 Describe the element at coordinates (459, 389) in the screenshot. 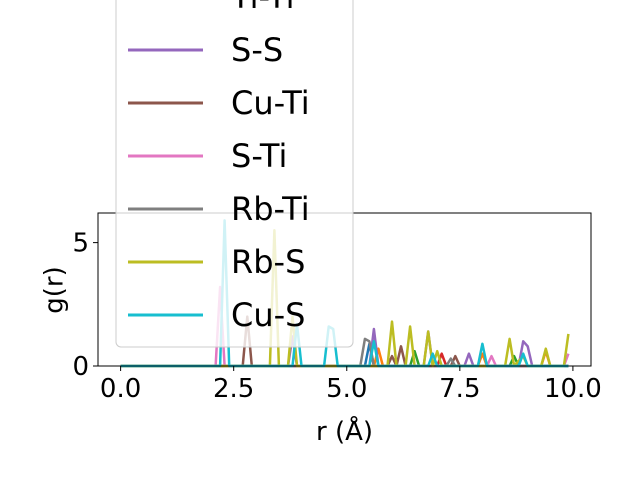

I see `x-tick-label: 7.5` at that location.